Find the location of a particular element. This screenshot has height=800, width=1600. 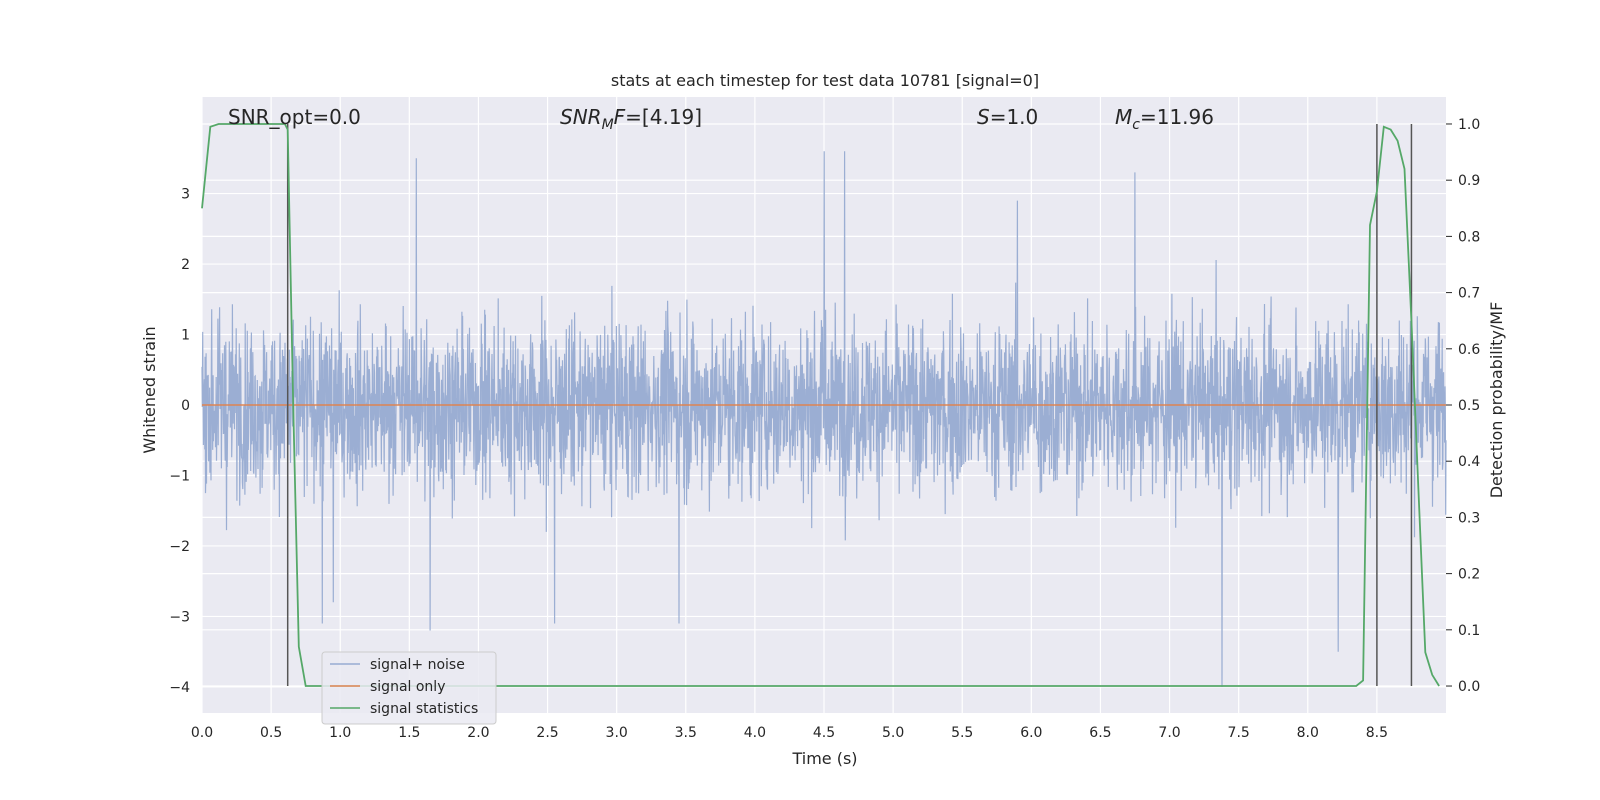

y-tick-label-6: −3 is located at coordinates (179, 617).